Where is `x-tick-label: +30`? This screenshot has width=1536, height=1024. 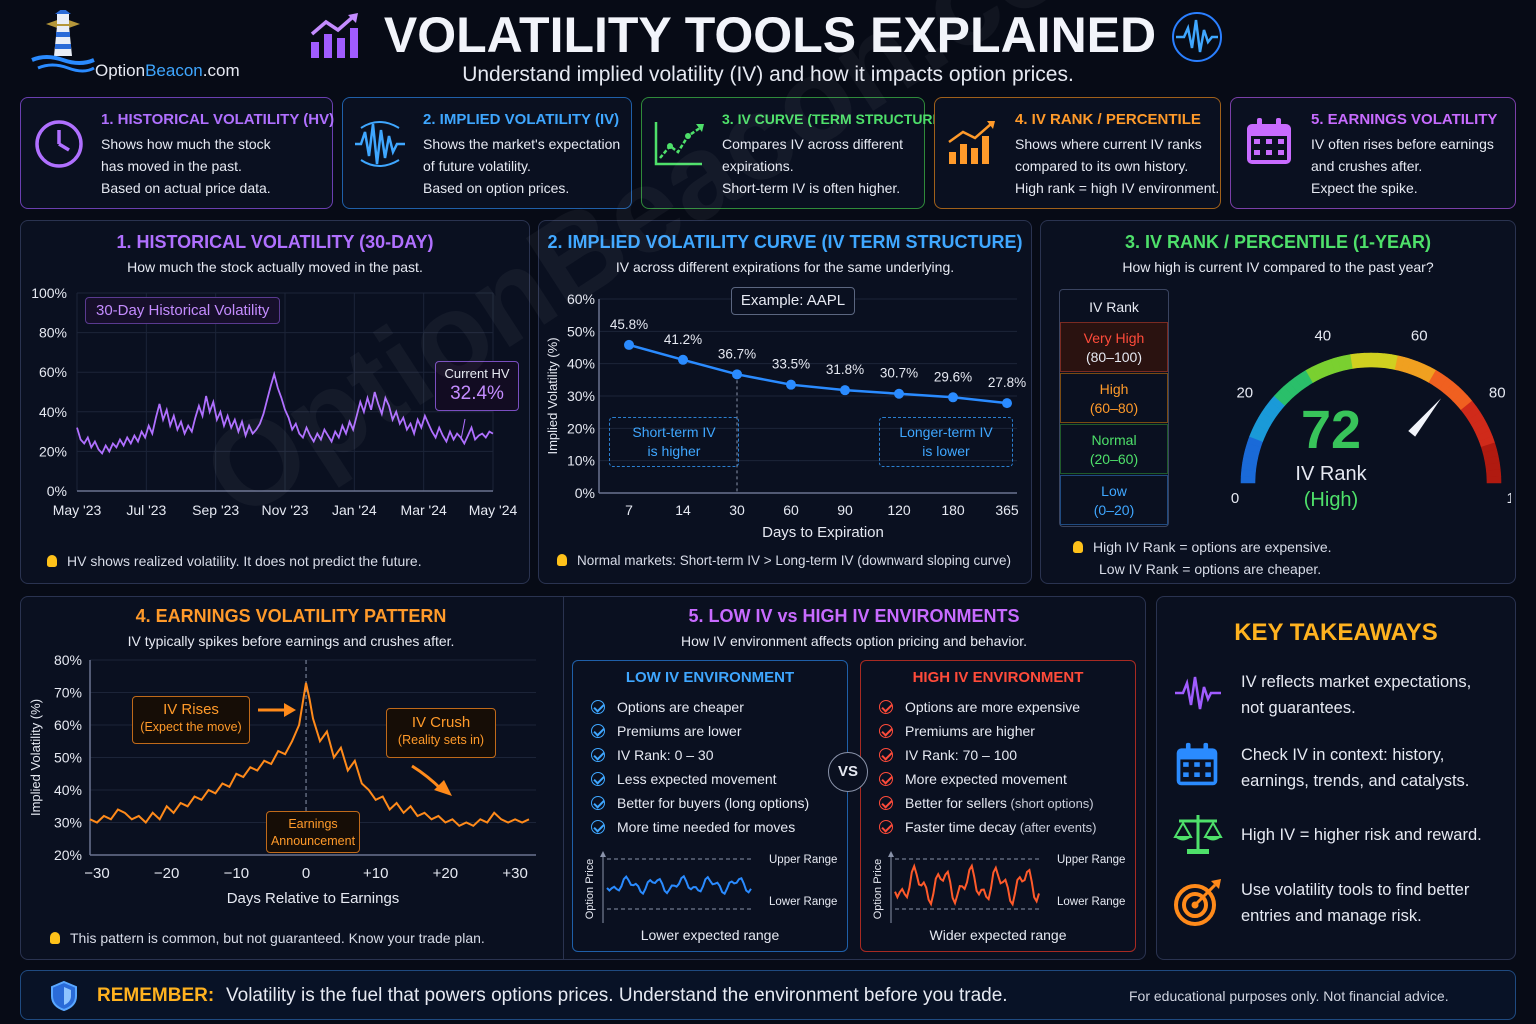
x-tick-label: +30 is located at coordinates (514, 873).